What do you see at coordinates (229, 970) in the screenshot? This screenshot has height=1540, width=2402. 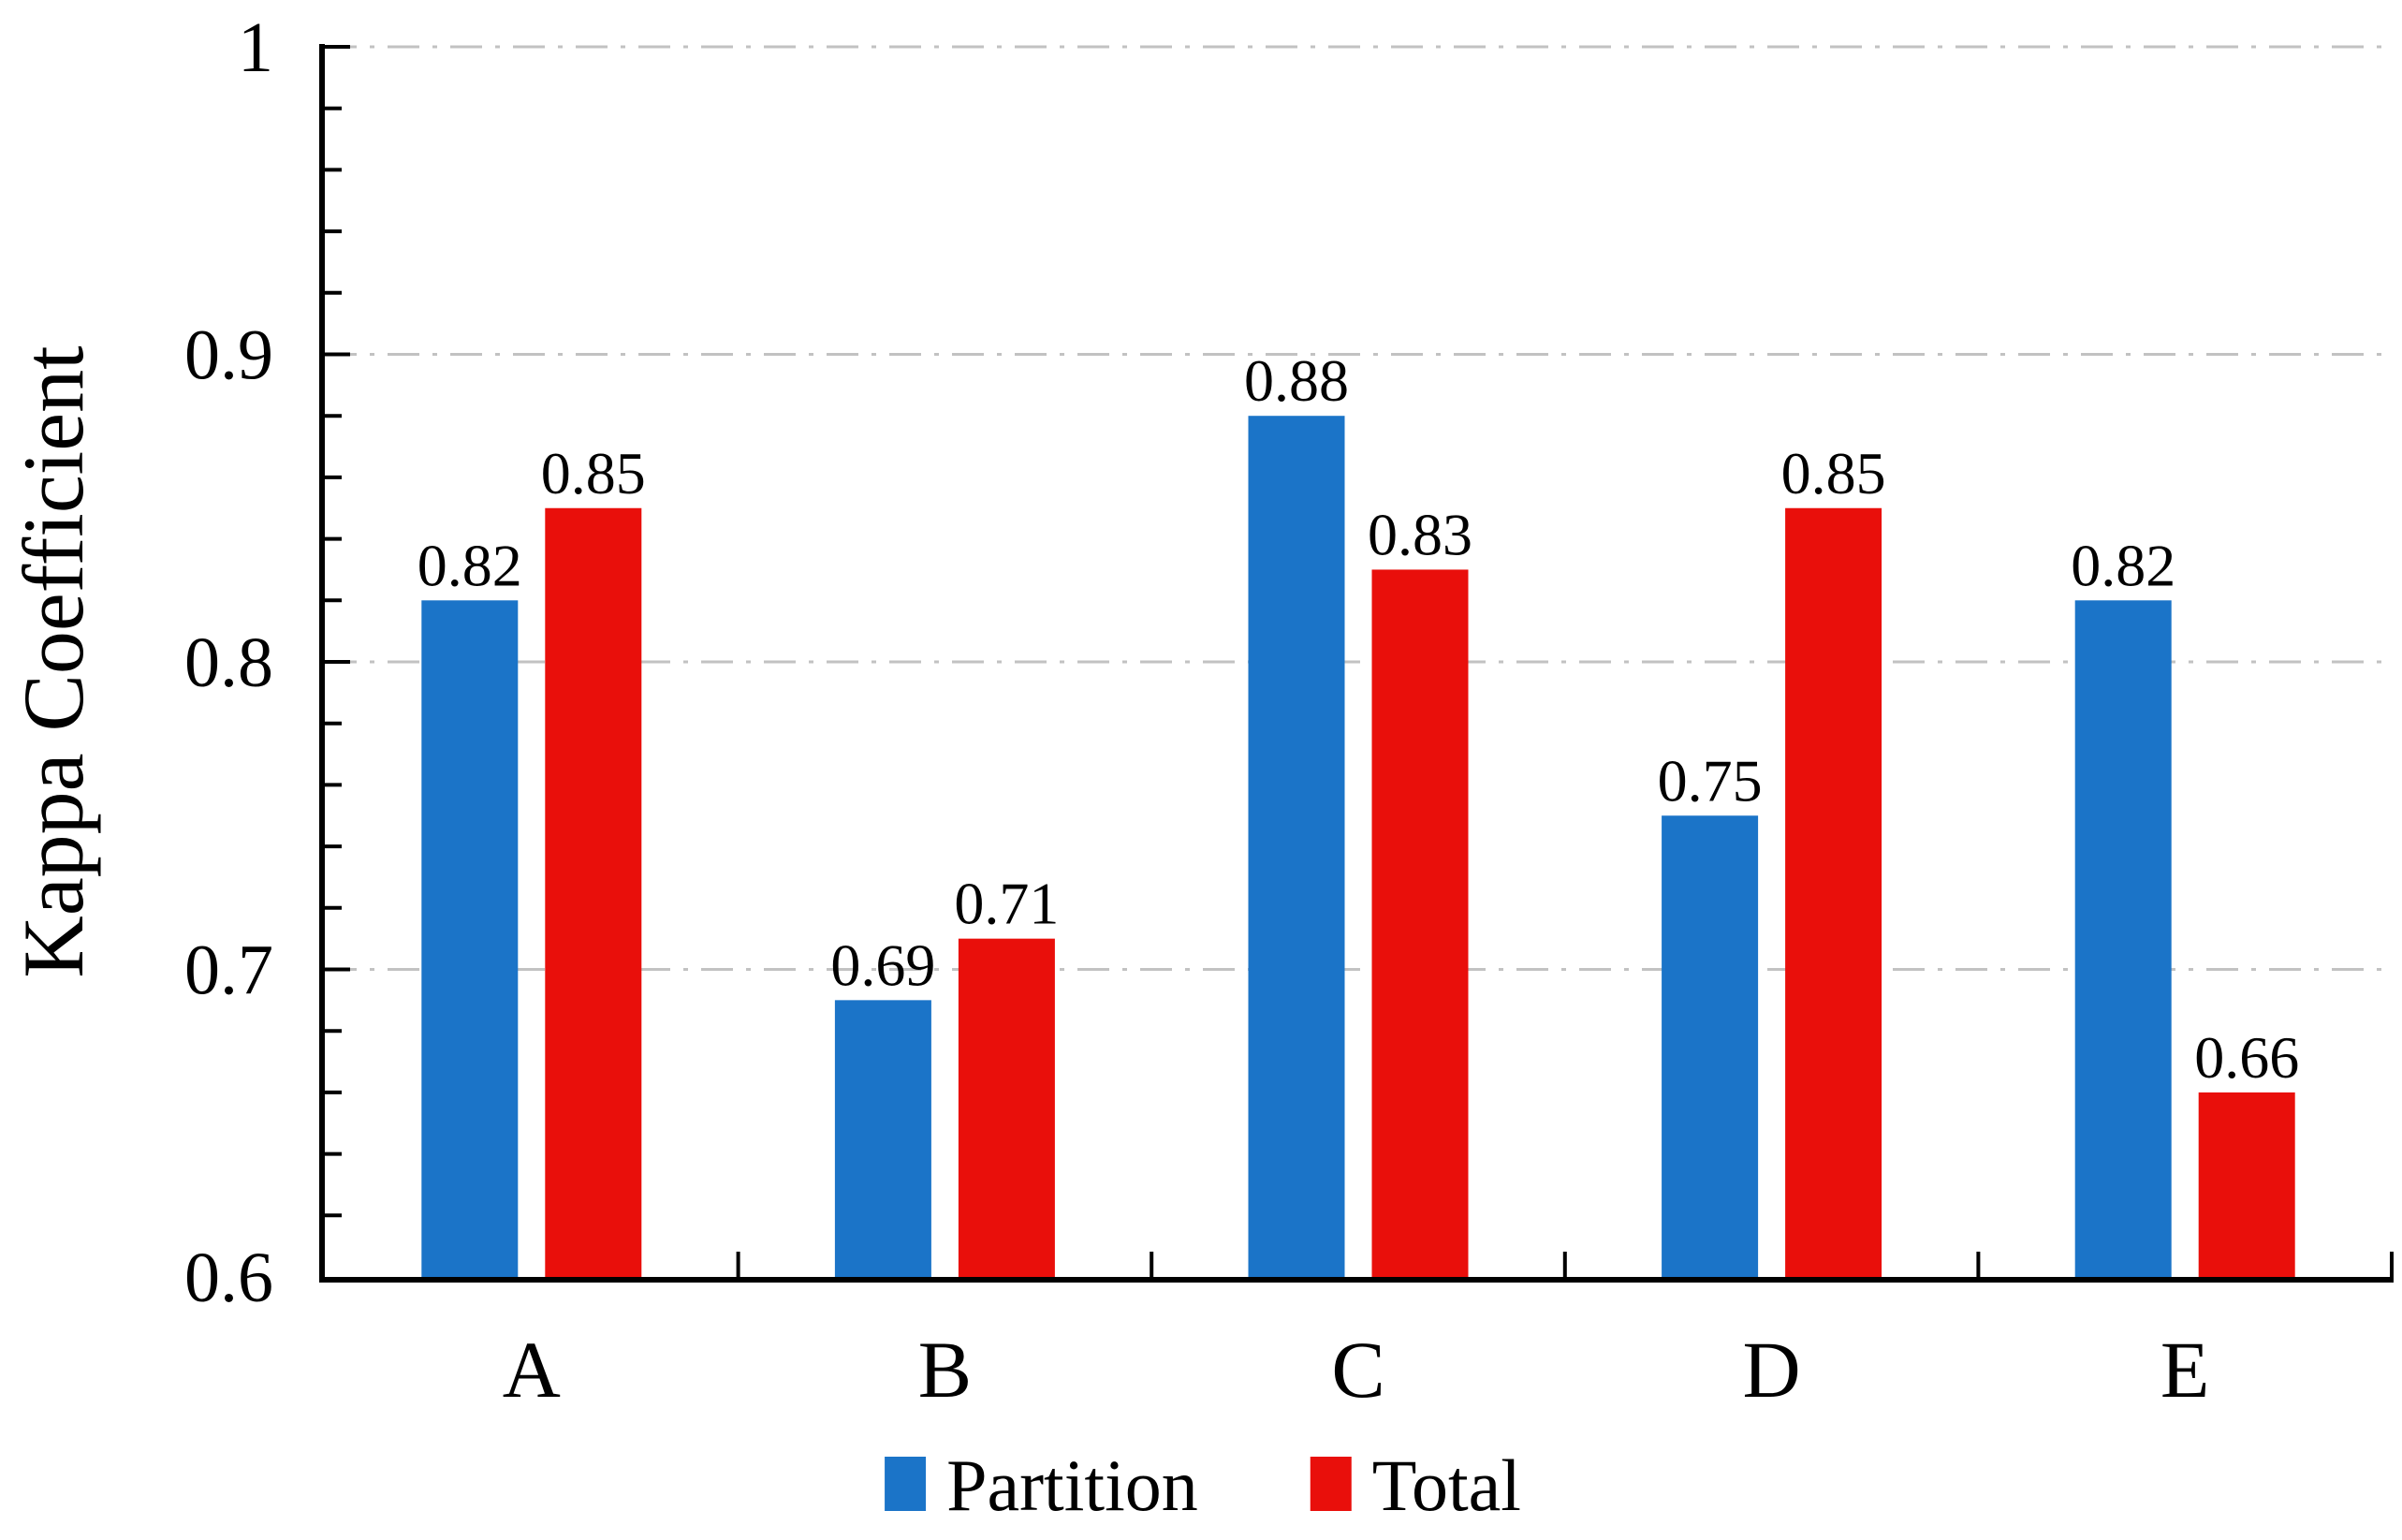 I see `y-tick-label-0.7: 0.7` at bounding box center [229, 970].